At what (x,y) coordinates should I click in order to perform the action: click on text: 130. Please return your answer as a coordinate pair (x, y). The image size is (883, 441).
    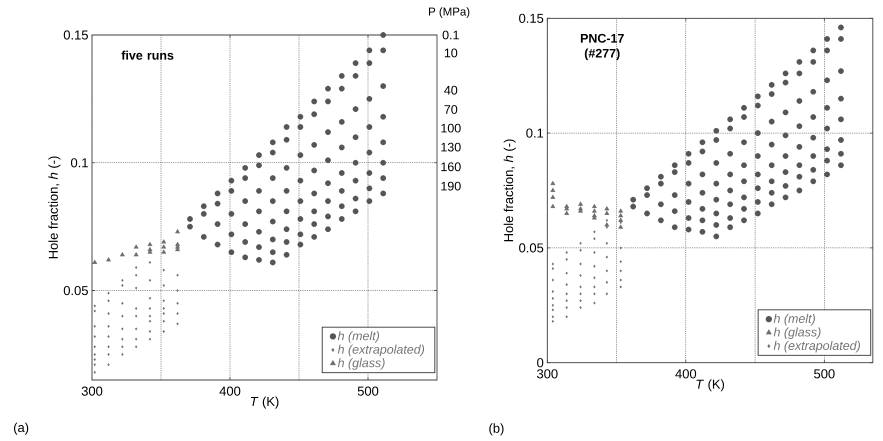
    Looking at the image, I should click on (451, 147).